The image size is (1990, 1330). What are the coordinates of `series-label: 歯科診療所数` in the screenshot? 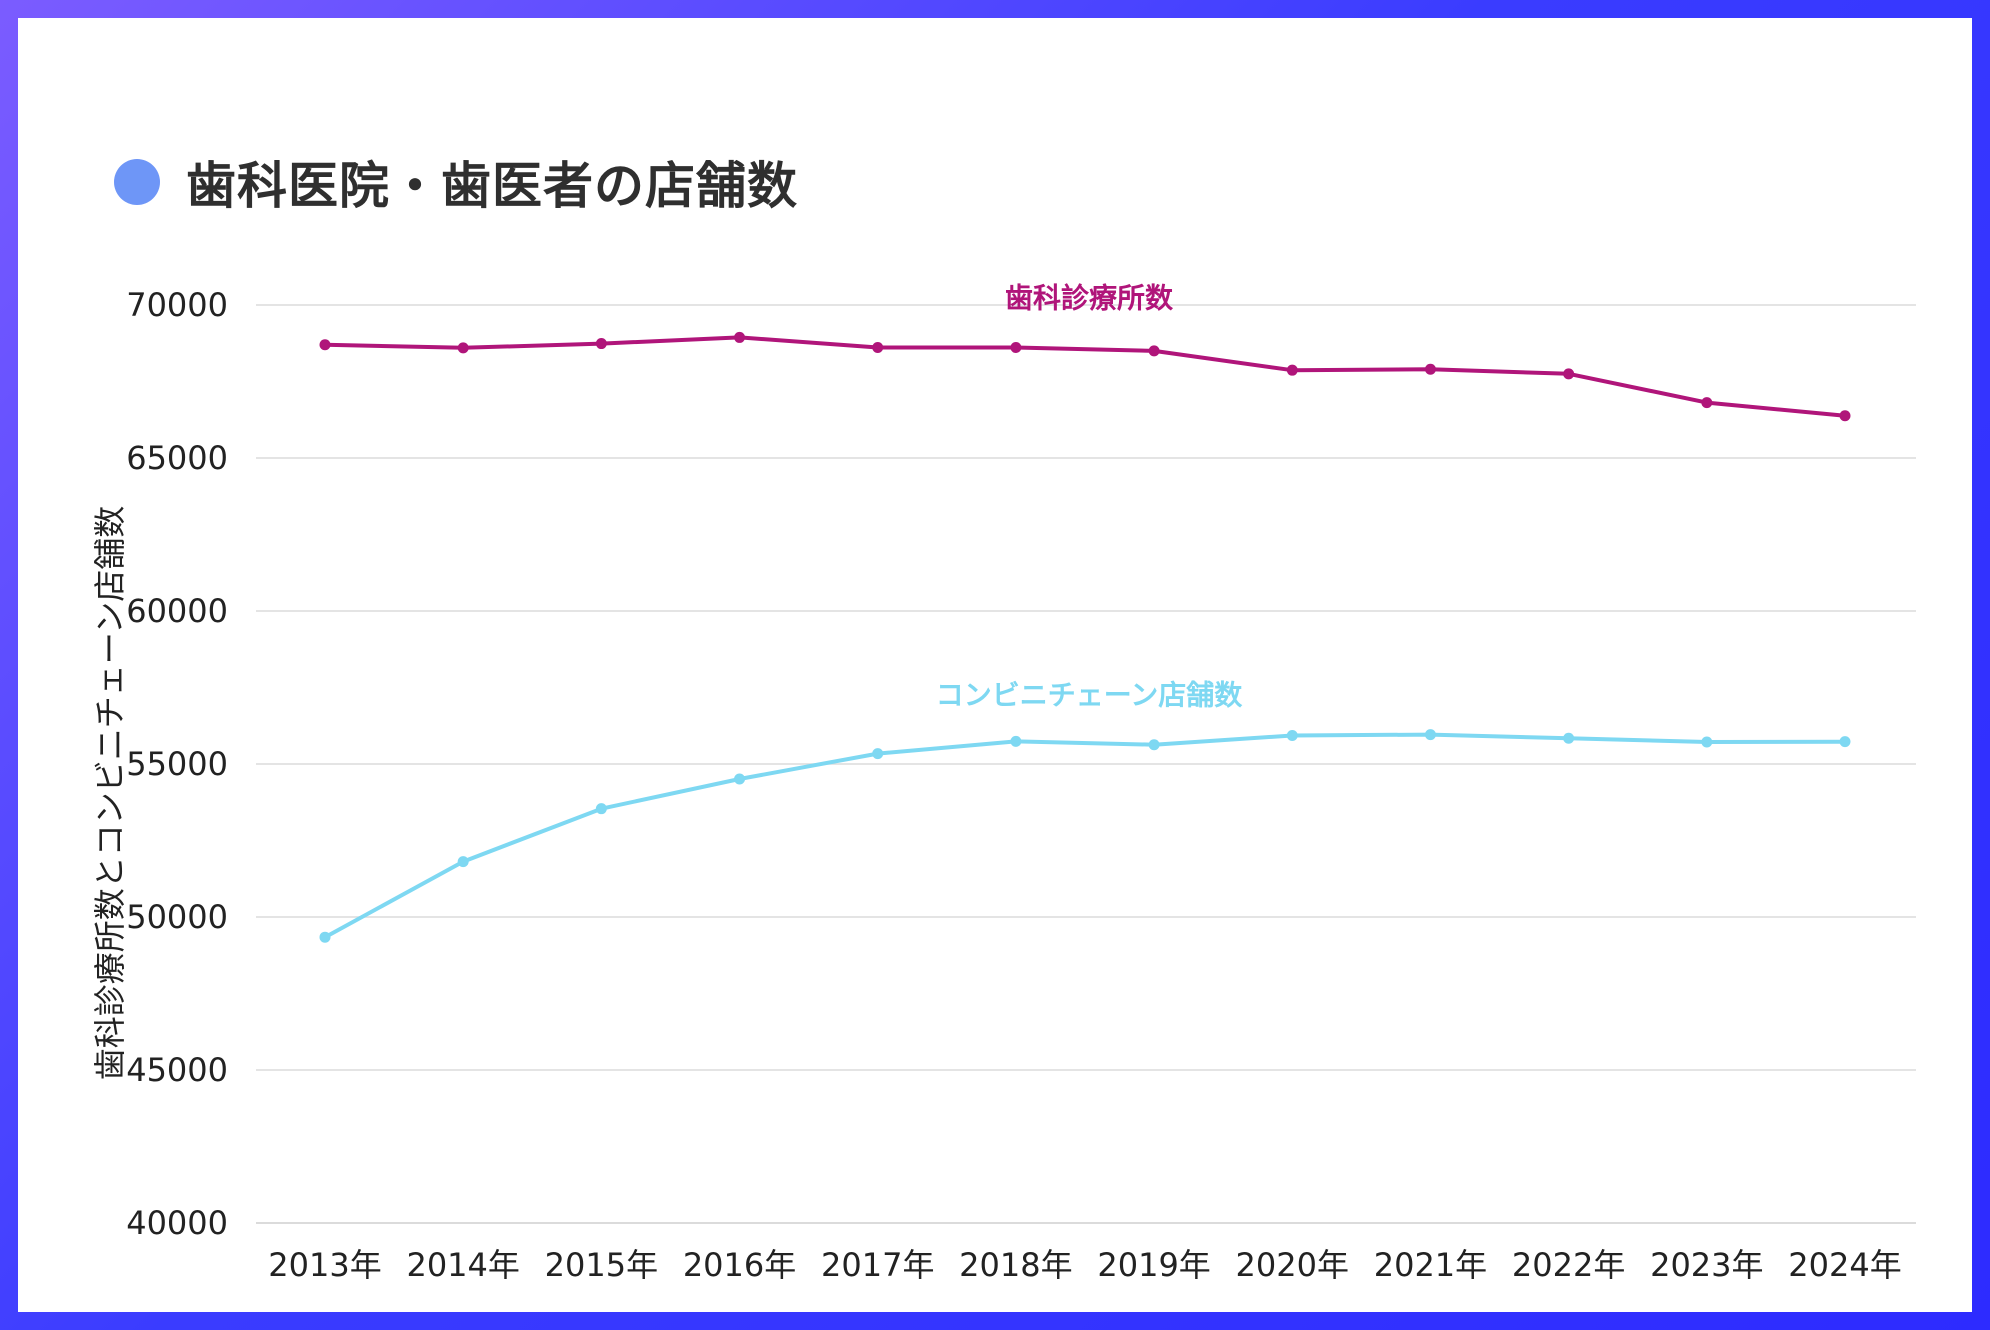 It's located at (1089, 297).